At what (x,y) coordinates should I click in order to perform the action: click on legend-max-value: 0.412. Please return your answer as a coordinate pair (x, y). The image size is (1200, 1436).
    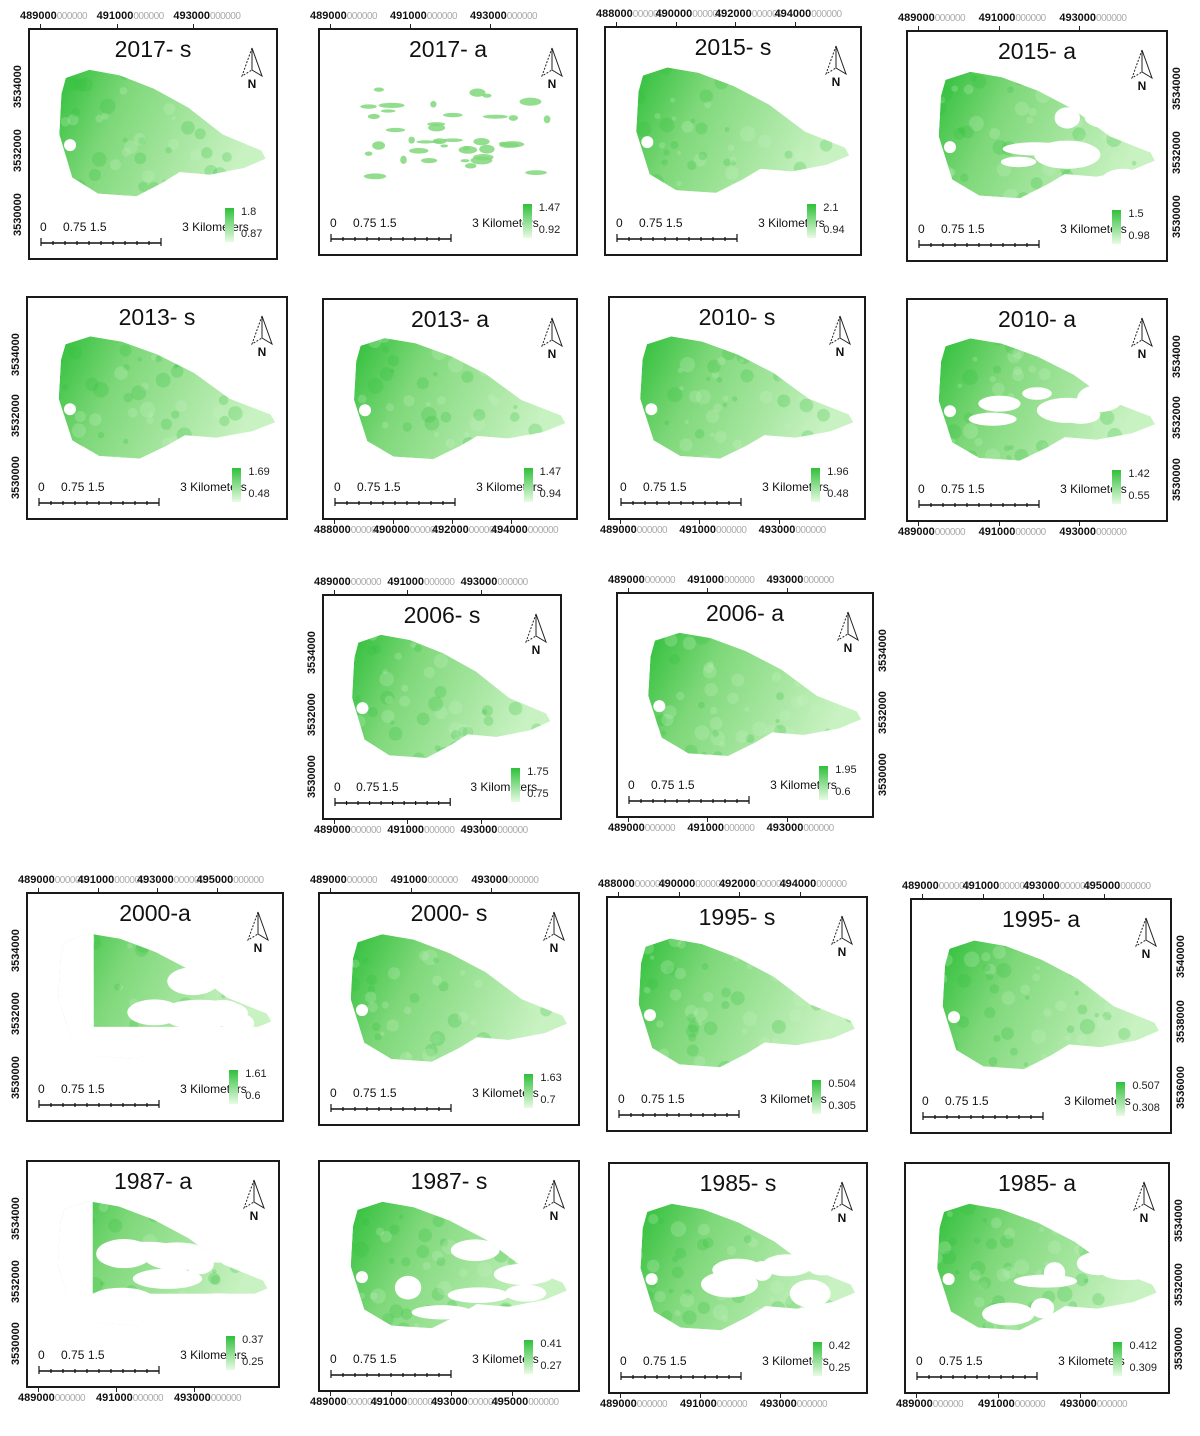
    Looking at the image, I should click on (1143, 1346).